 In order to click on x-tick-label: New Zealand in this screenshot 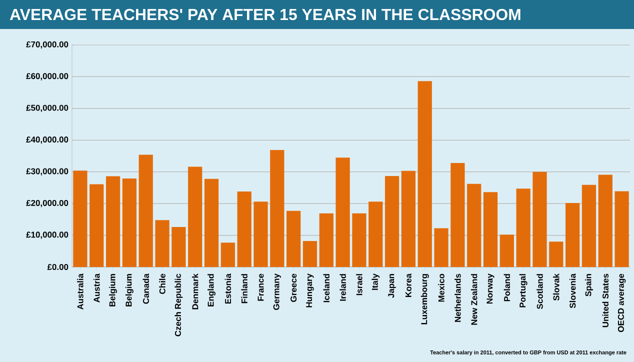, I will do `click(474, 299)`.